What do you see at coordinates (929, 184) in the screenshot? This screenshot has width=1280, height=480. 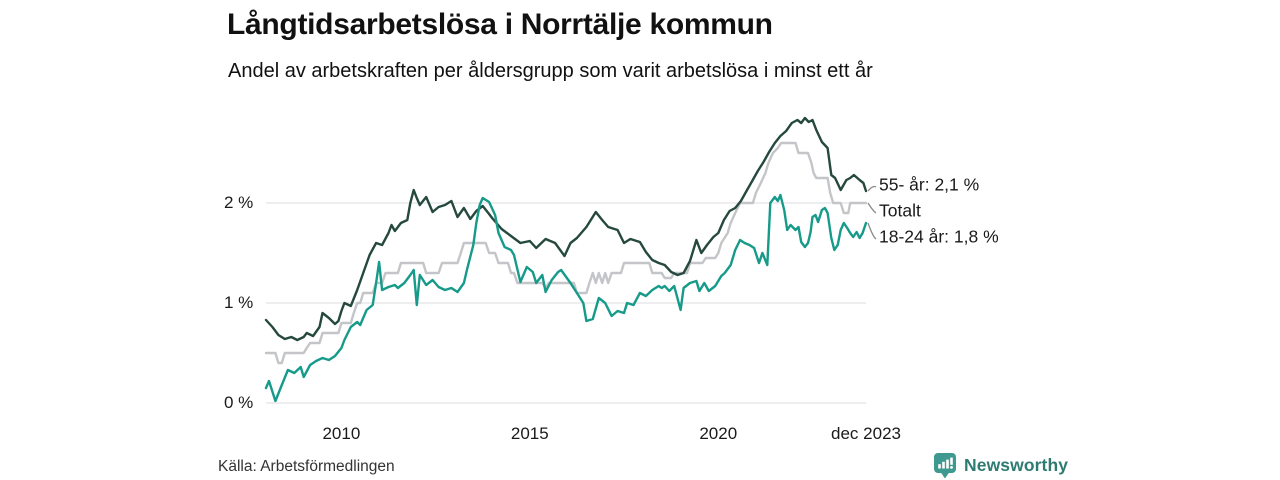 I see `legend-label-55- år: 55- år: 2,1 %` at bounding box center [929, 184].